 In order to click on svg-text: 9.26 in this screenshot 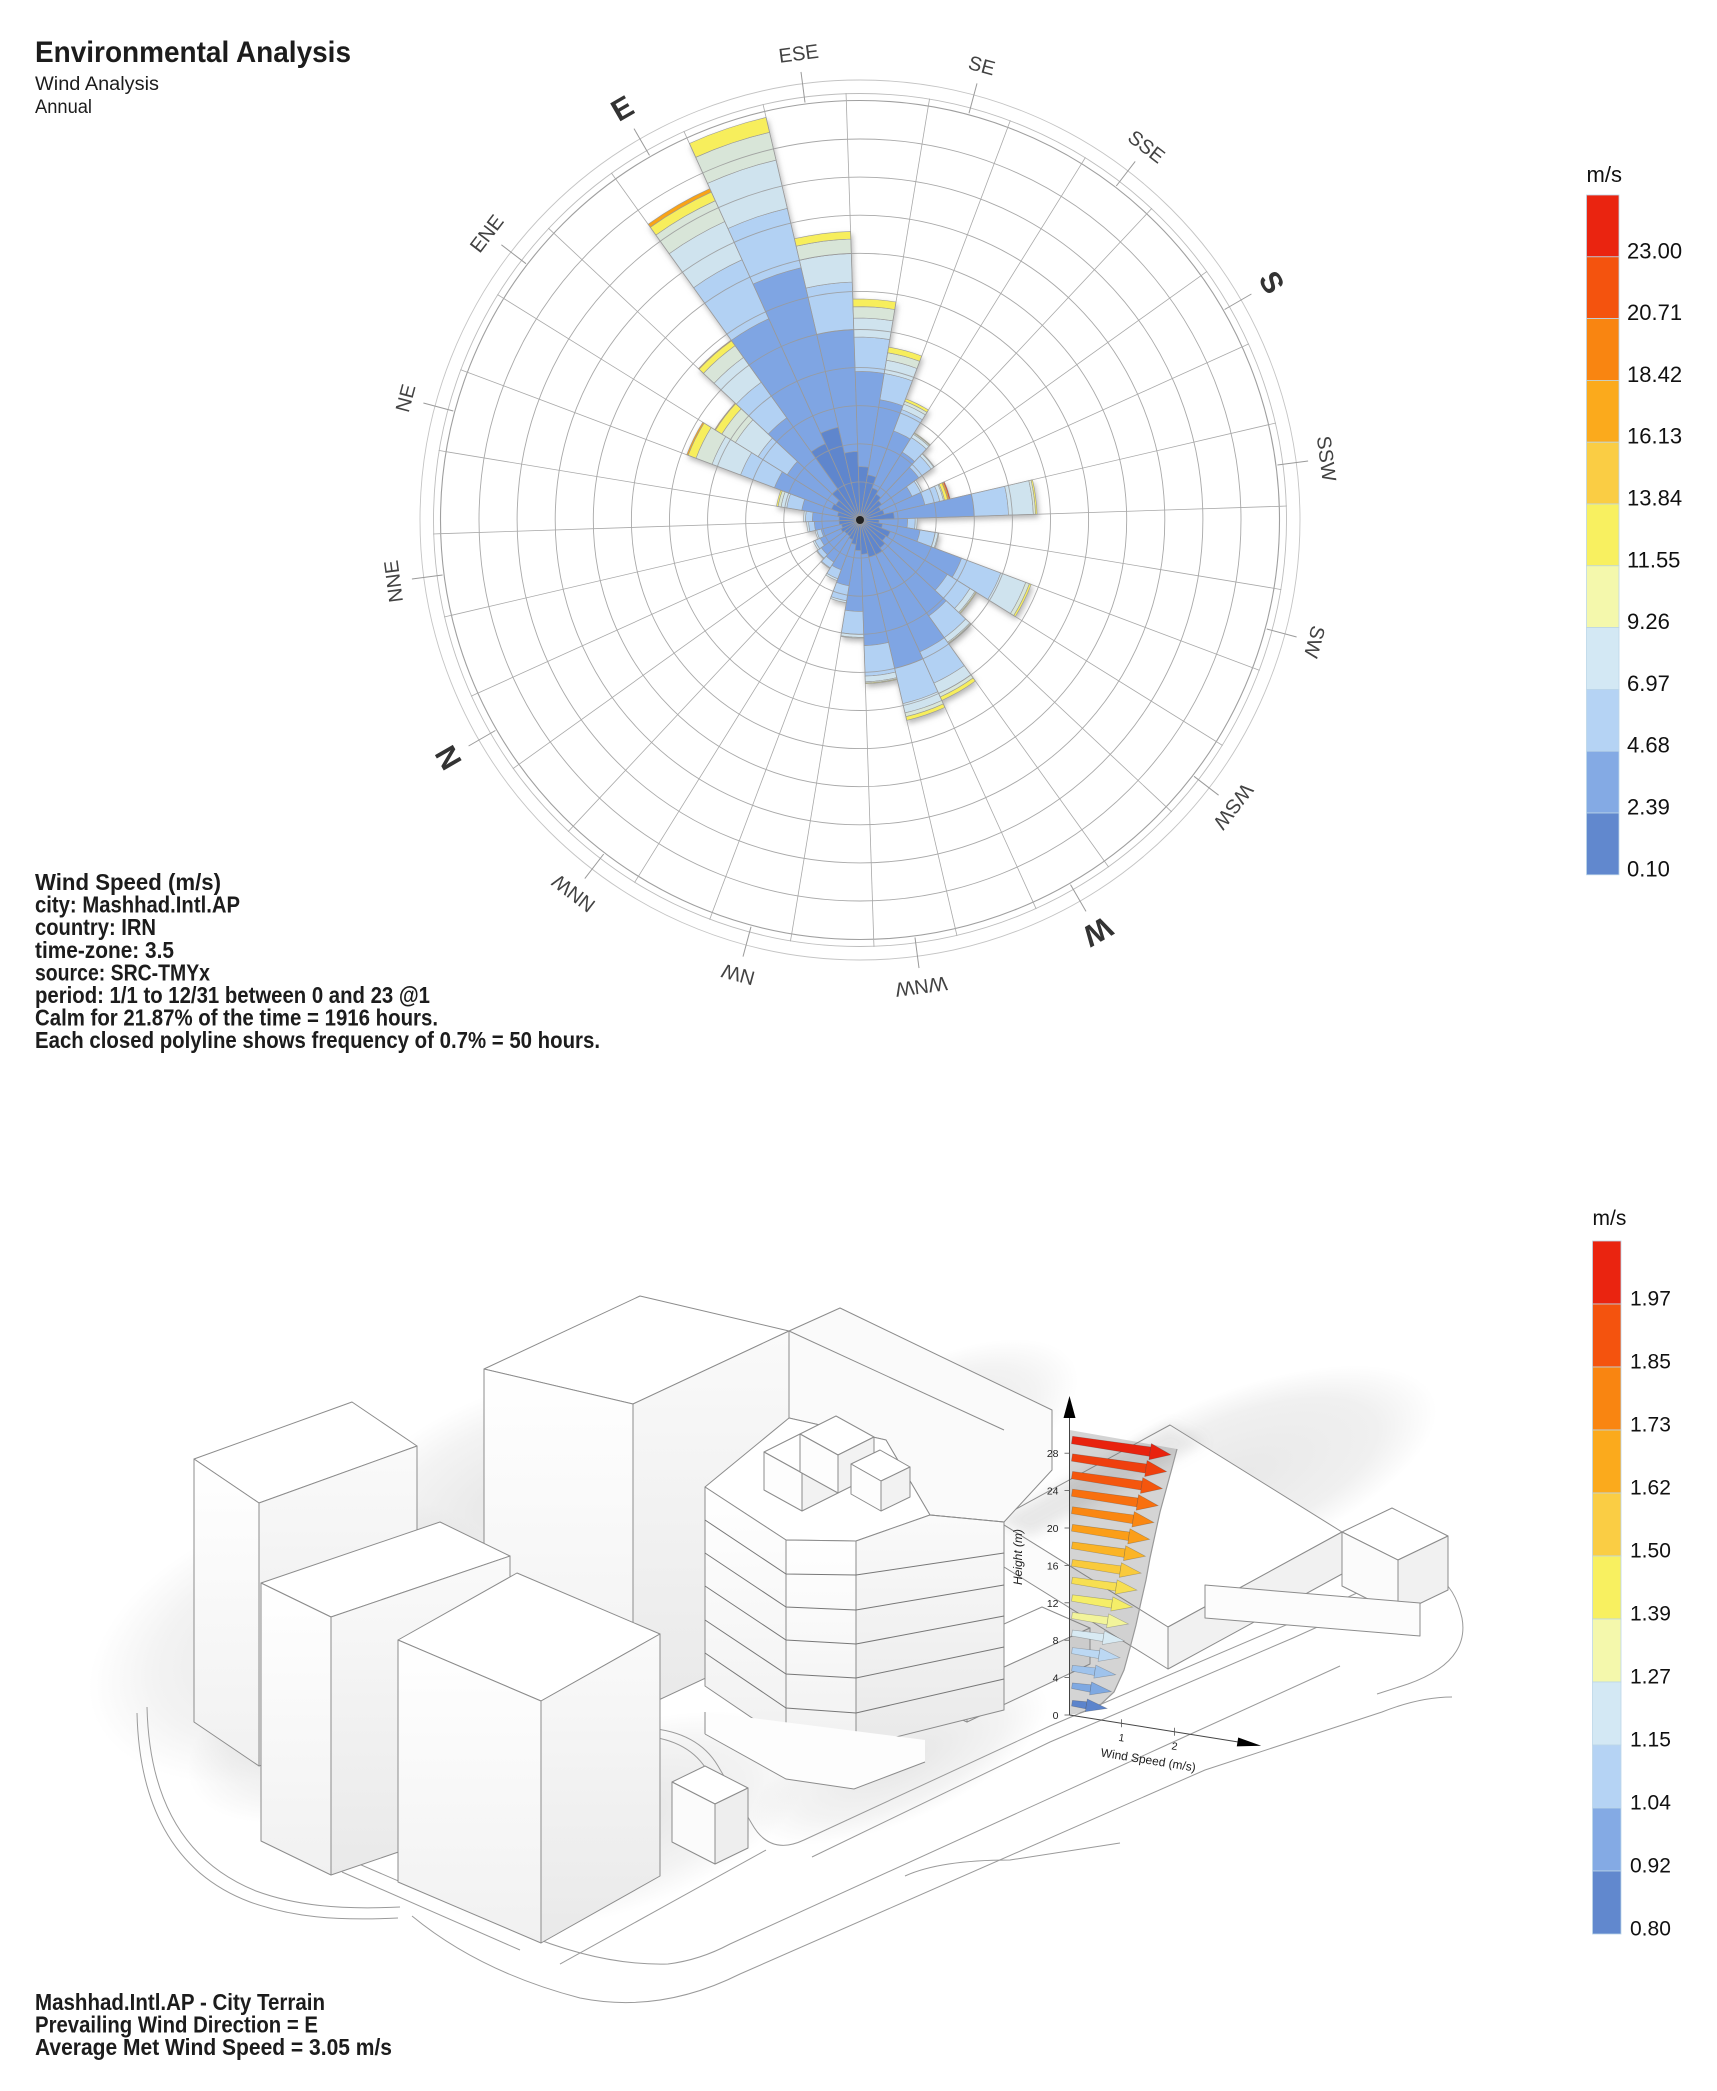, I will do `click(1648, 621)`.